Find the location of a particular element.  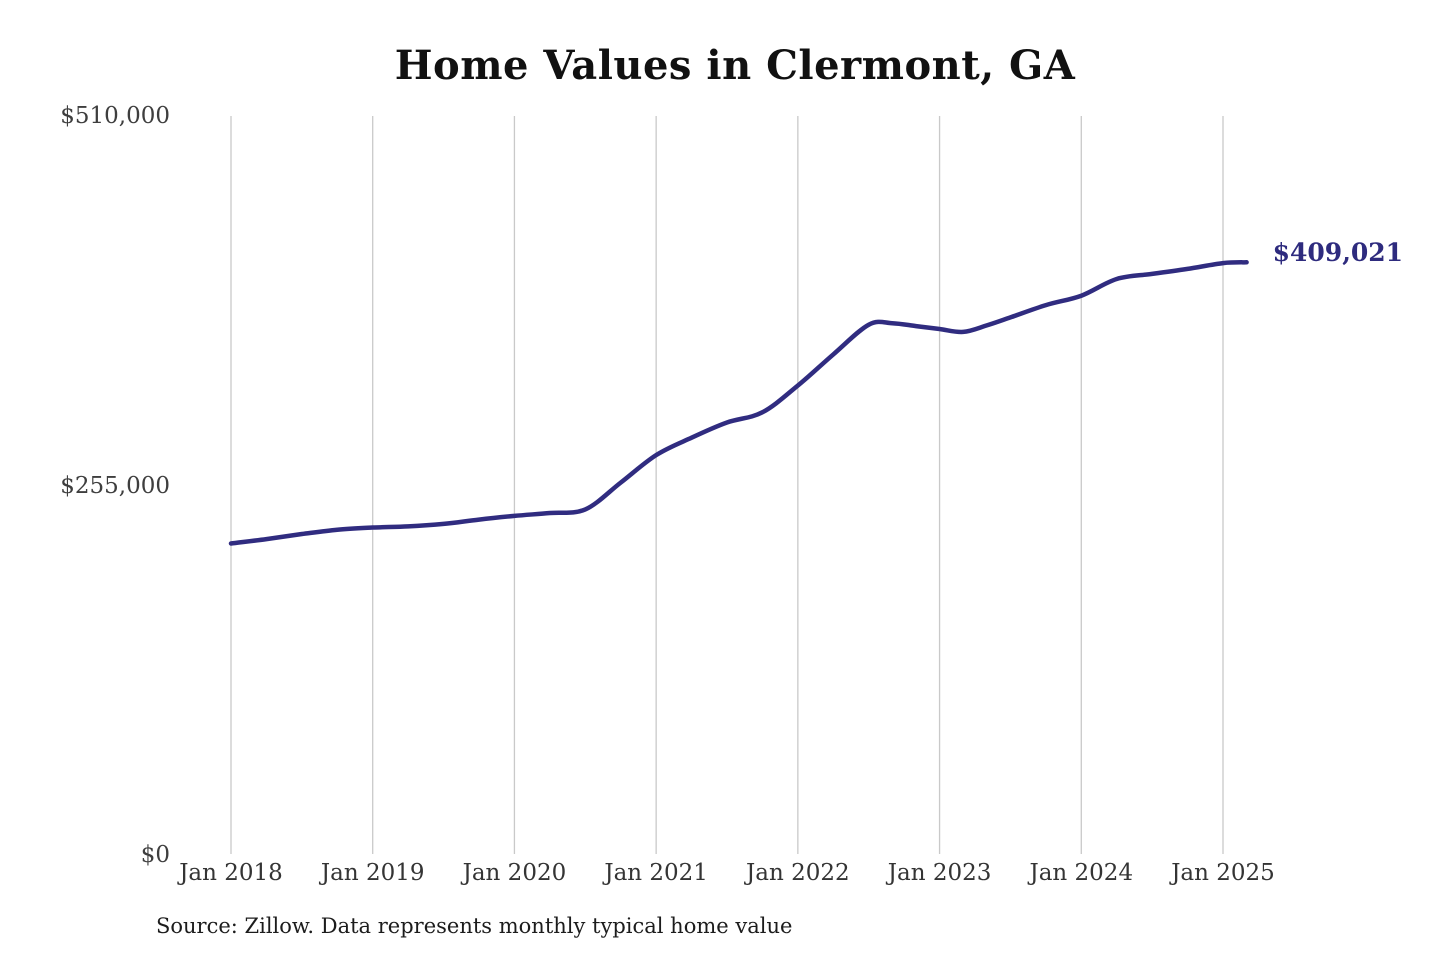

x-axis-tick-label: Jan 2021 is located at coordinates (656, 873).